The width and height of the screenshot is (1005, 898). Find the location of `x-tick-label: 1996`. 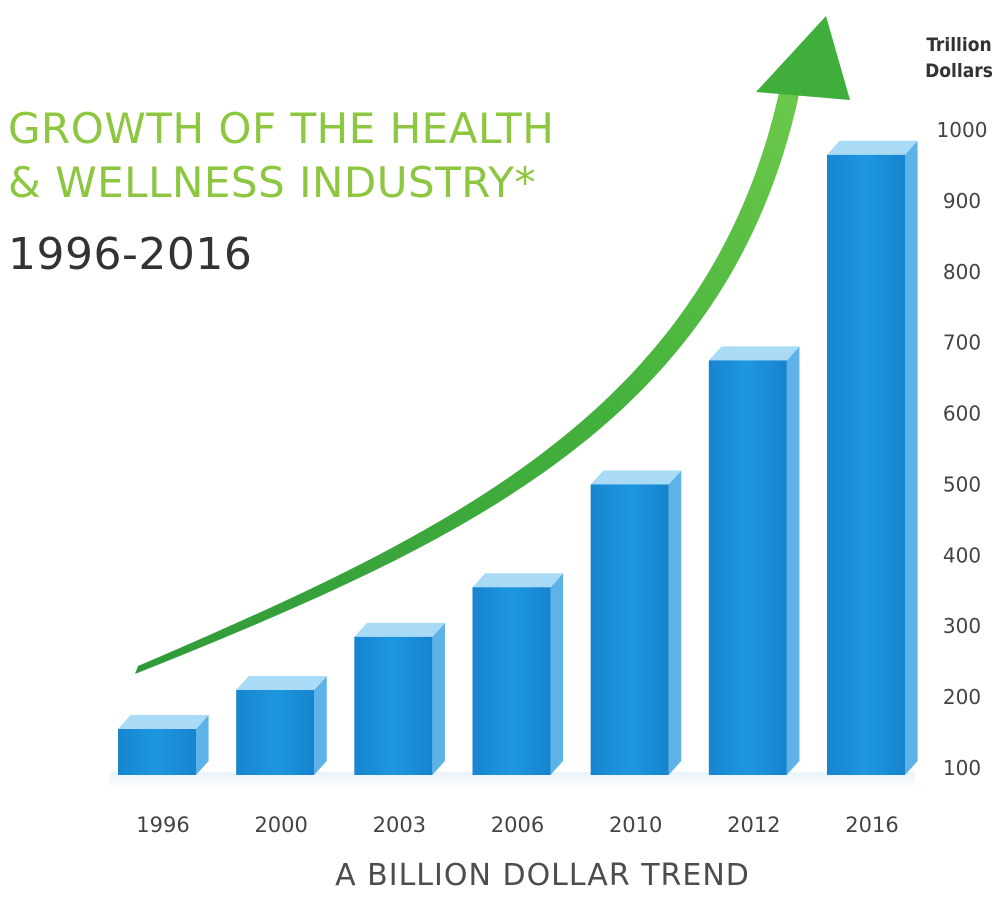

x-tick-label: 1996 is located at coordinates (162, 825).